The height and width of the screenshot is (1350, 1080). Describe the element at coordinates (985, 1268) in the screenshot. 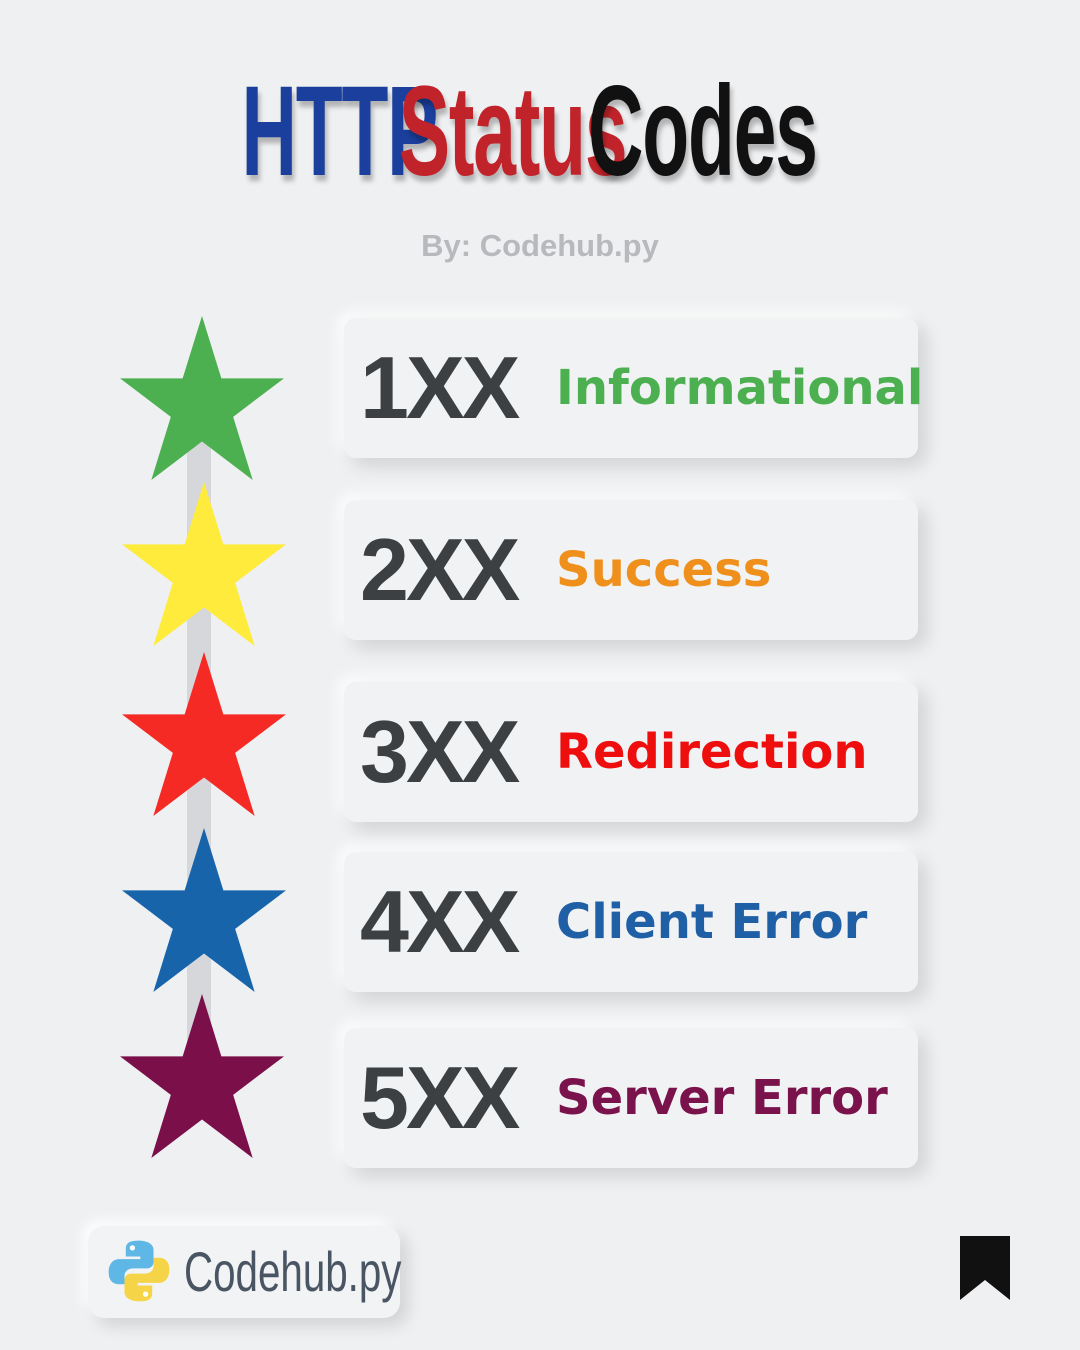

I see `bookmark-icon` at that location.